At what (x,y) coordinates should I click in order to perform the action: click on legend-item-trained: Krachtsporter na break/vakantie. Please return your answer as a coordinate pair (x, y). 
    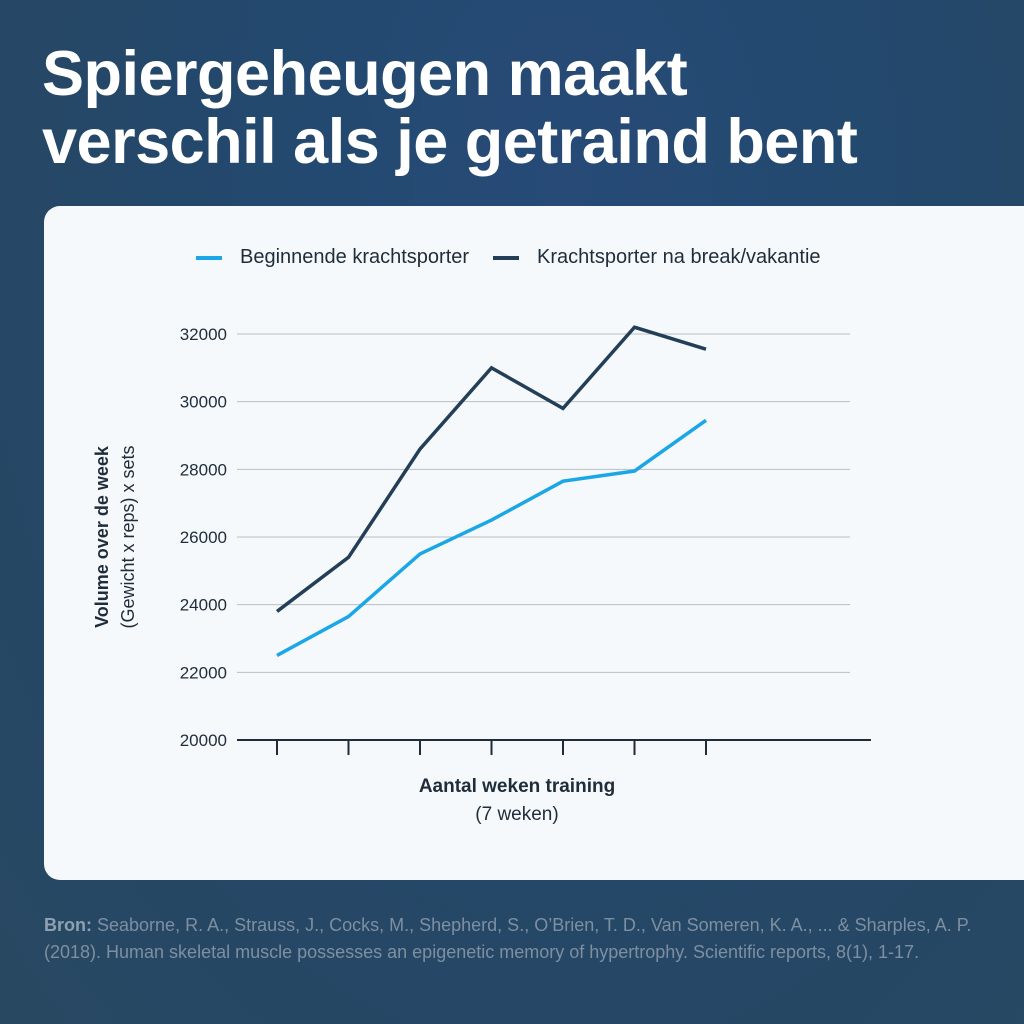
    Looking at the image, I should click on (657, 257).